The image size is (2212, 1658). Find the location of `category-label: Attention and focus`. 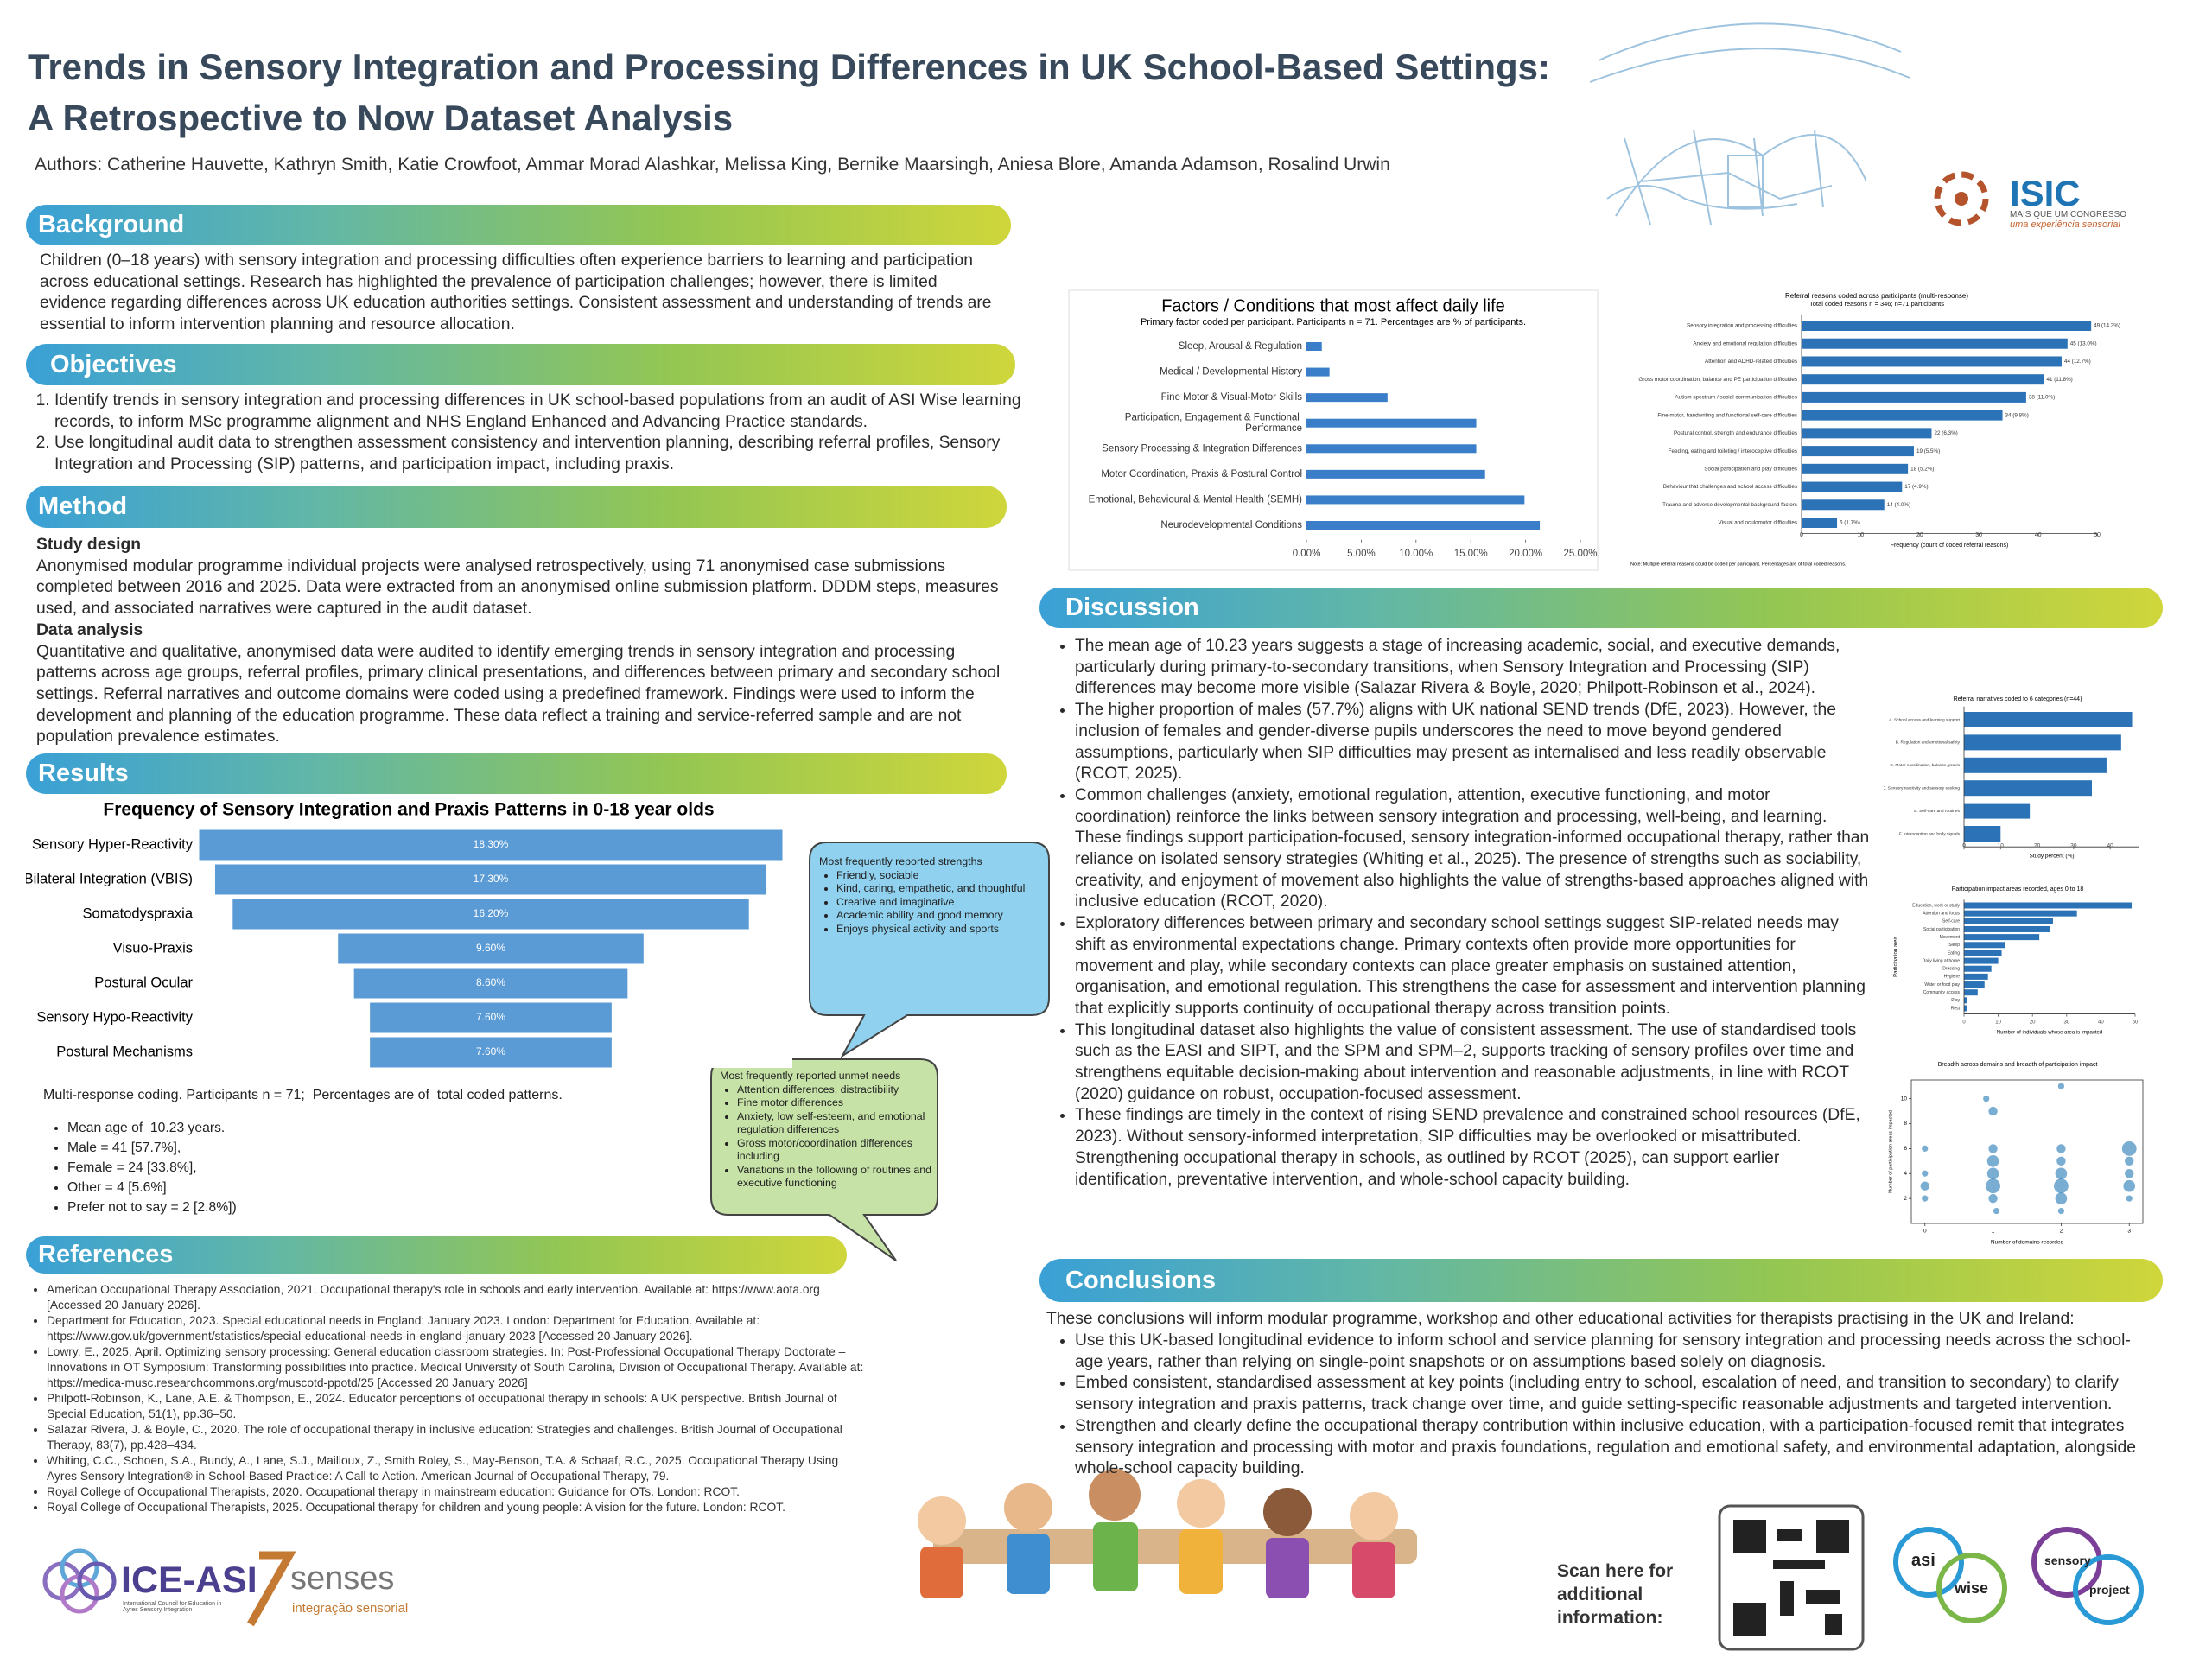

category-label: Attention and focus is located at coordinates (1941, 913).